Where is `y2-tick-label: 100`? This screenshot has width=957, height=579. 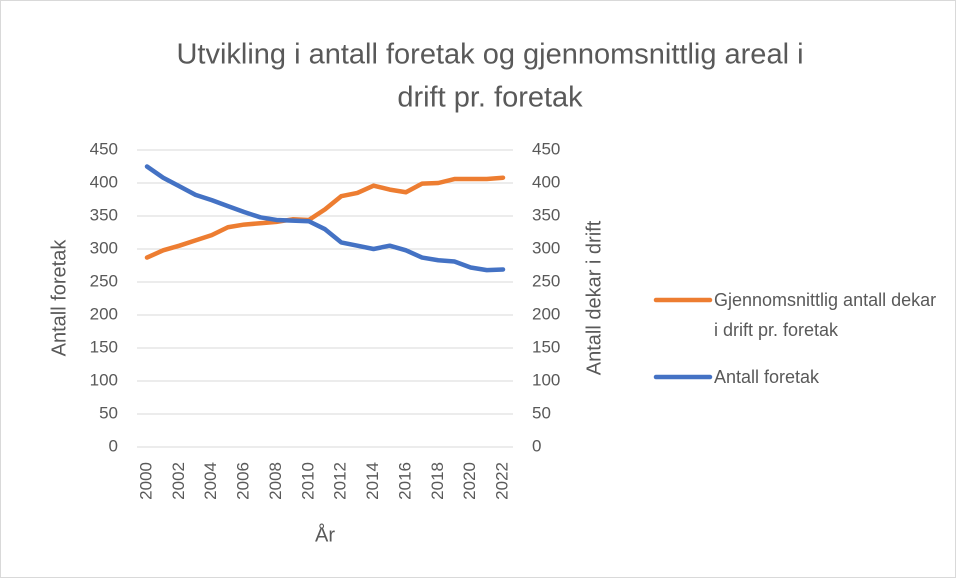 y2-tick-label: 100 is located at coordinates (546, 379).